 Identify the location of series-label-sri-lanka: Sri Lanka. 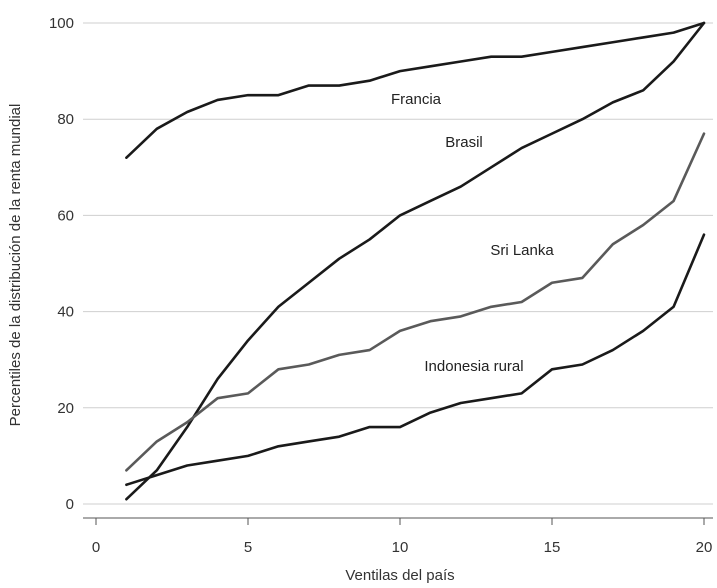
(522, 250).